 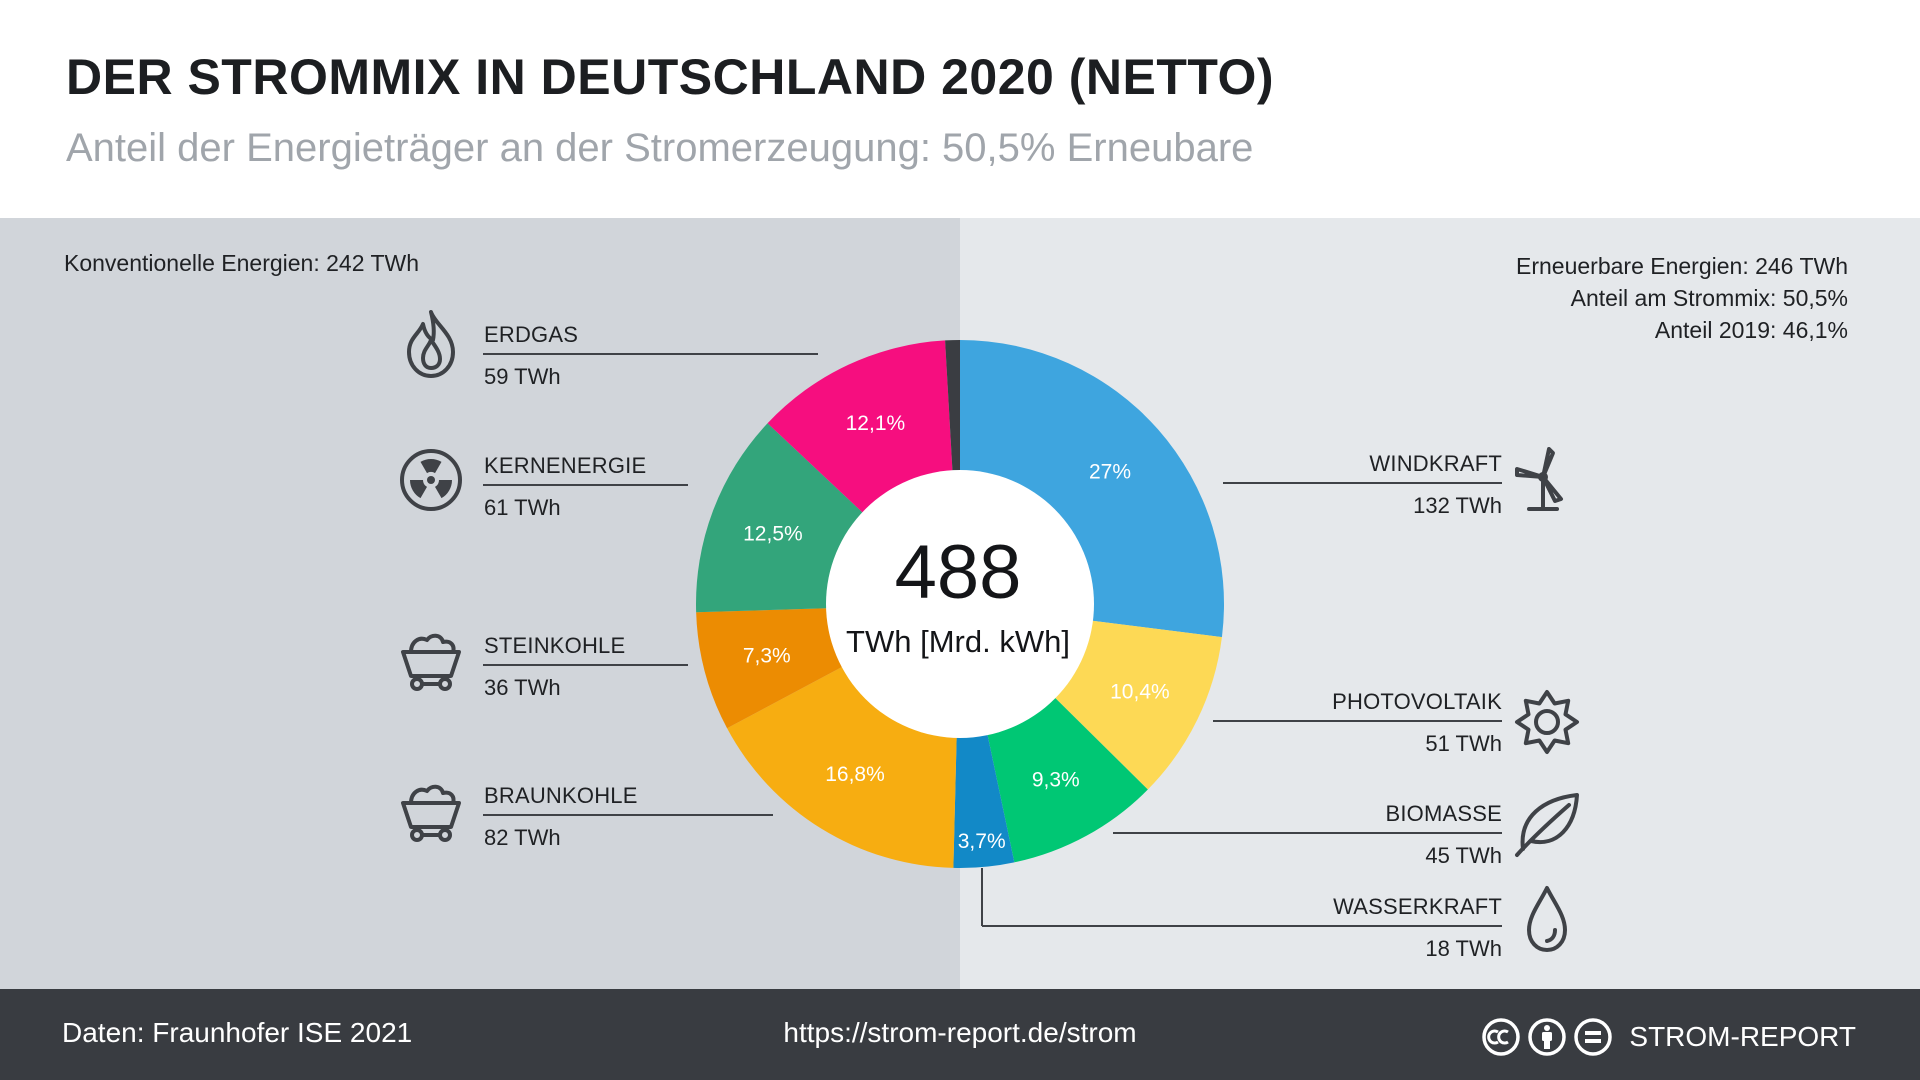 I want to click on wind-turbine-icon-windkraft, so click(x=1539, y=479).